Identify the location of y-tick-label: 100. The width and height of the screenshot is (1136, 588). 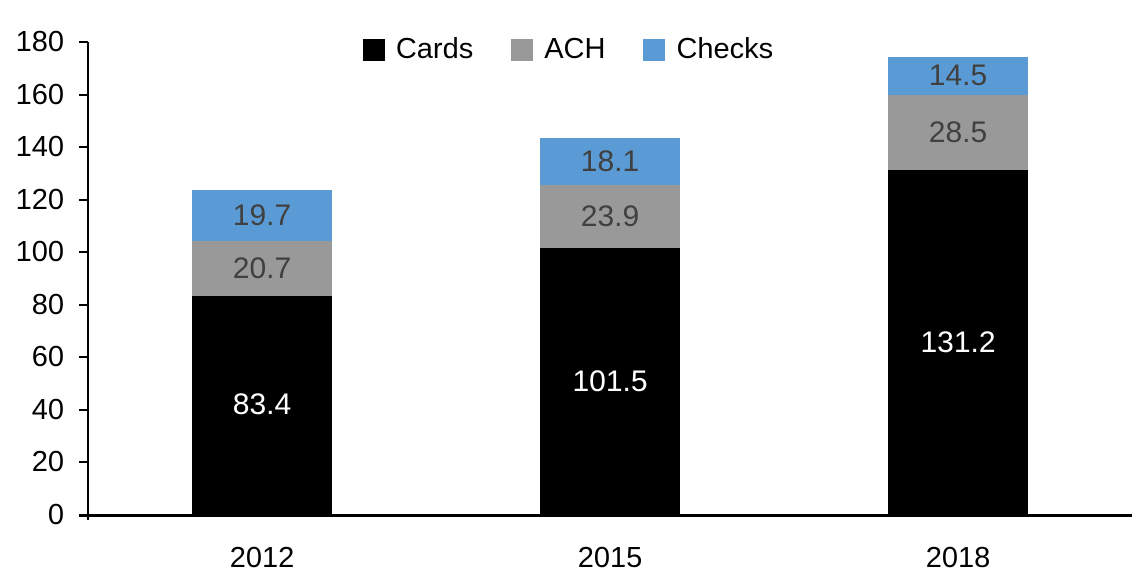
(39, 252).